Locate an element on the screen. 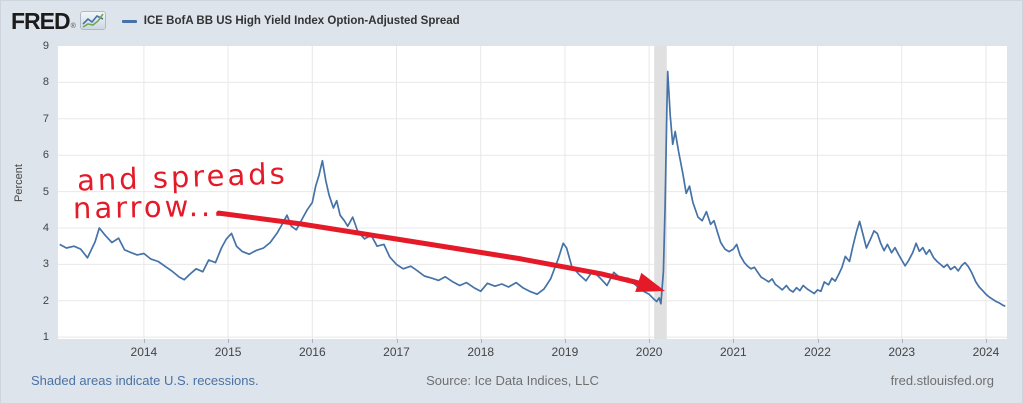 This screenshot has height=404, width=1023. annotation-arrow-shaft is located at coordinates (438, 250).